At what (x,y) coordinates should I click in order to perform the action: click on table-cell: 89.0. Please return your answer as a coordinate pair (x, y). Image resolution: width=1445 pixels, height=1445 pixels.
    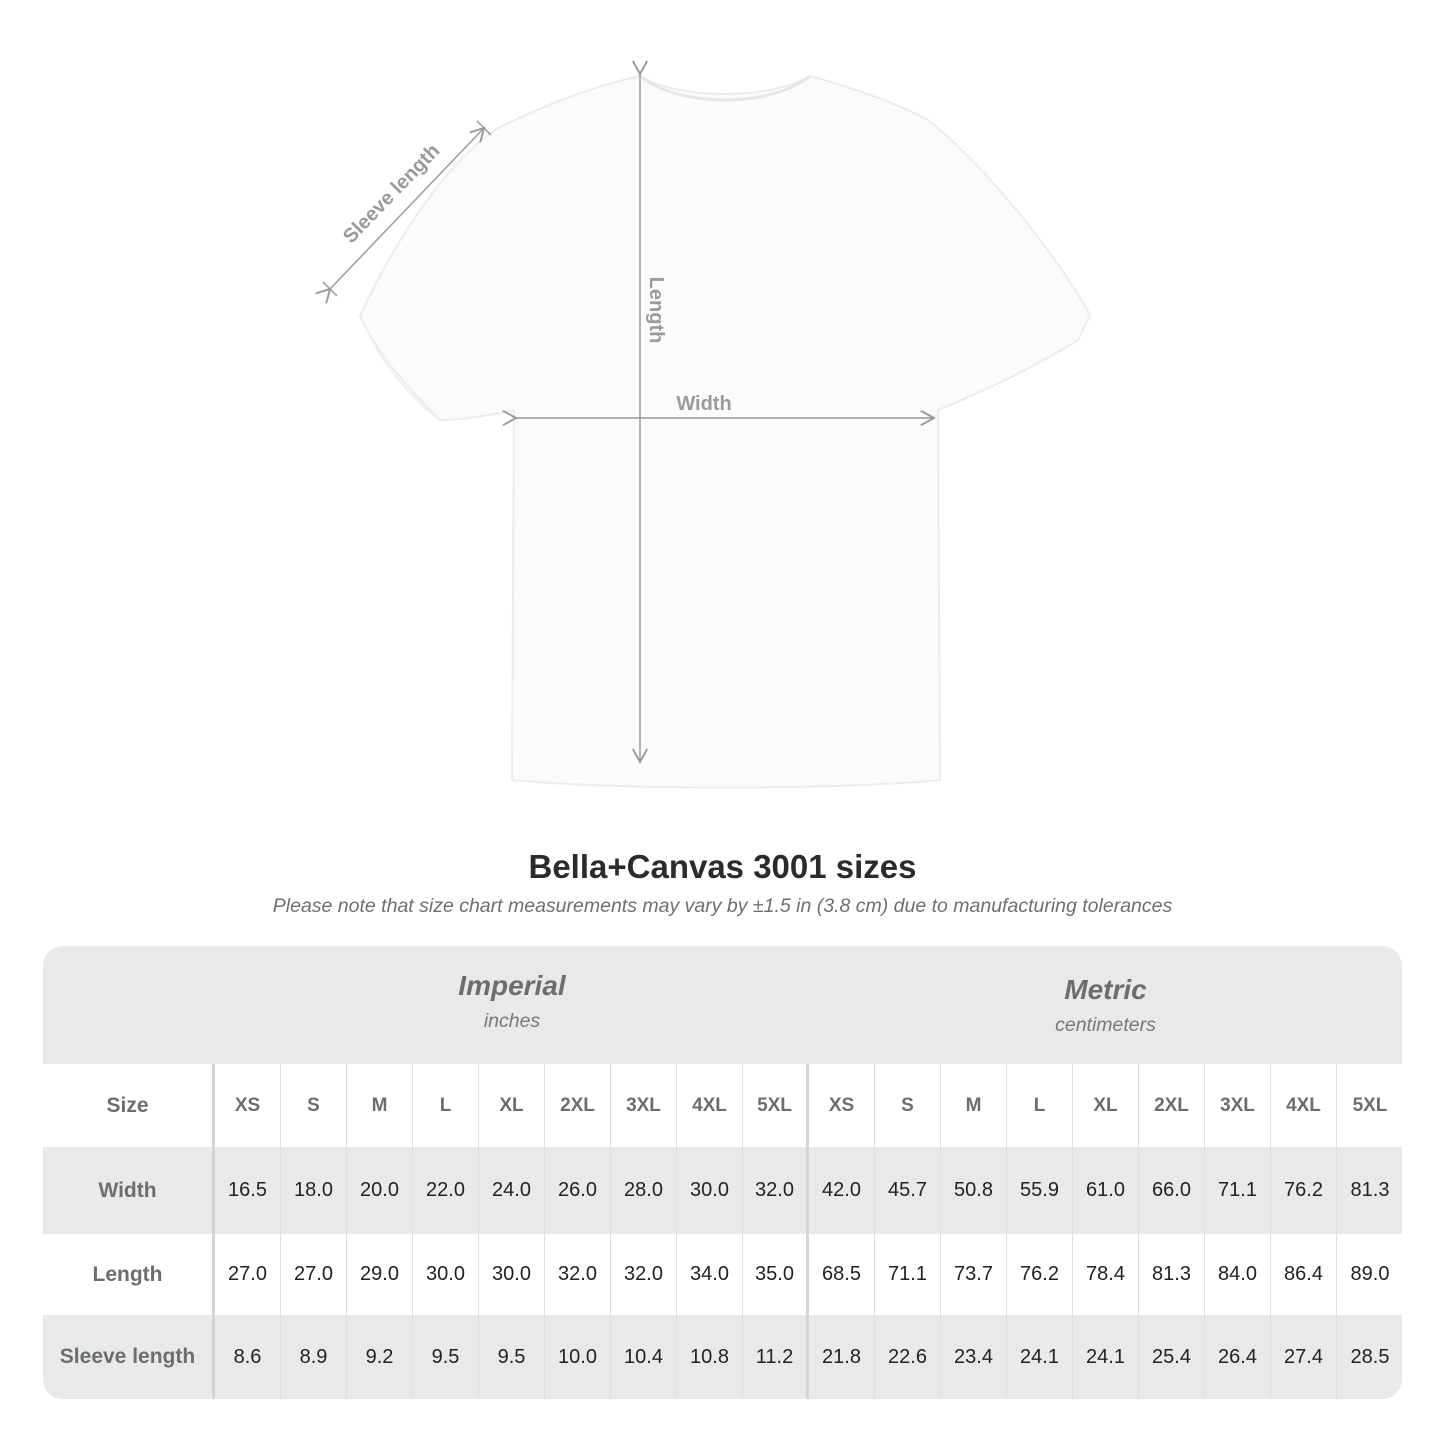
    Looking at the image, I should click on (1370, 1274).